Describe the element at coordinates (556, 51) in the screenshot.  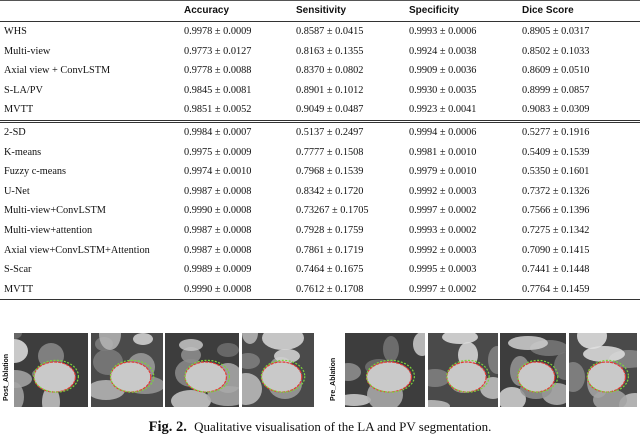
I see `cell-dice-score: 0.8502 ± 0.1033` at that location.